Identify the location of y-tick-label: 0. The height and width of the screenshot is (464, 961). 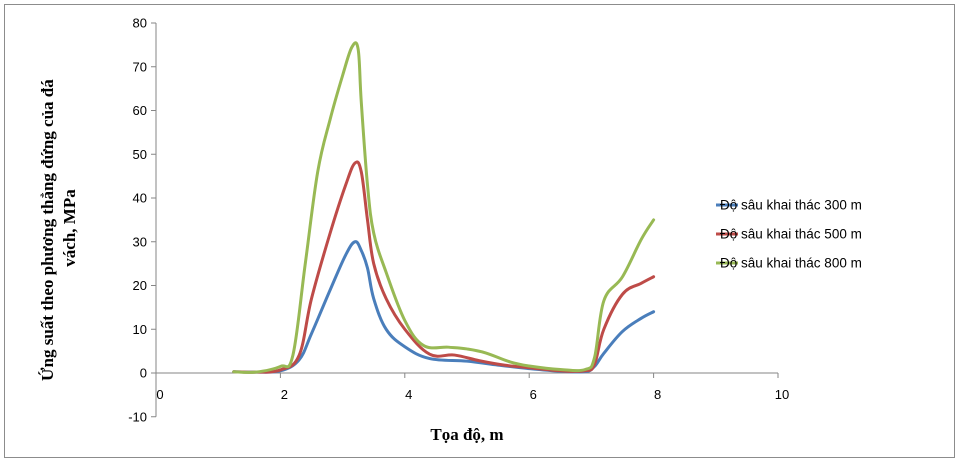
(143, 373).